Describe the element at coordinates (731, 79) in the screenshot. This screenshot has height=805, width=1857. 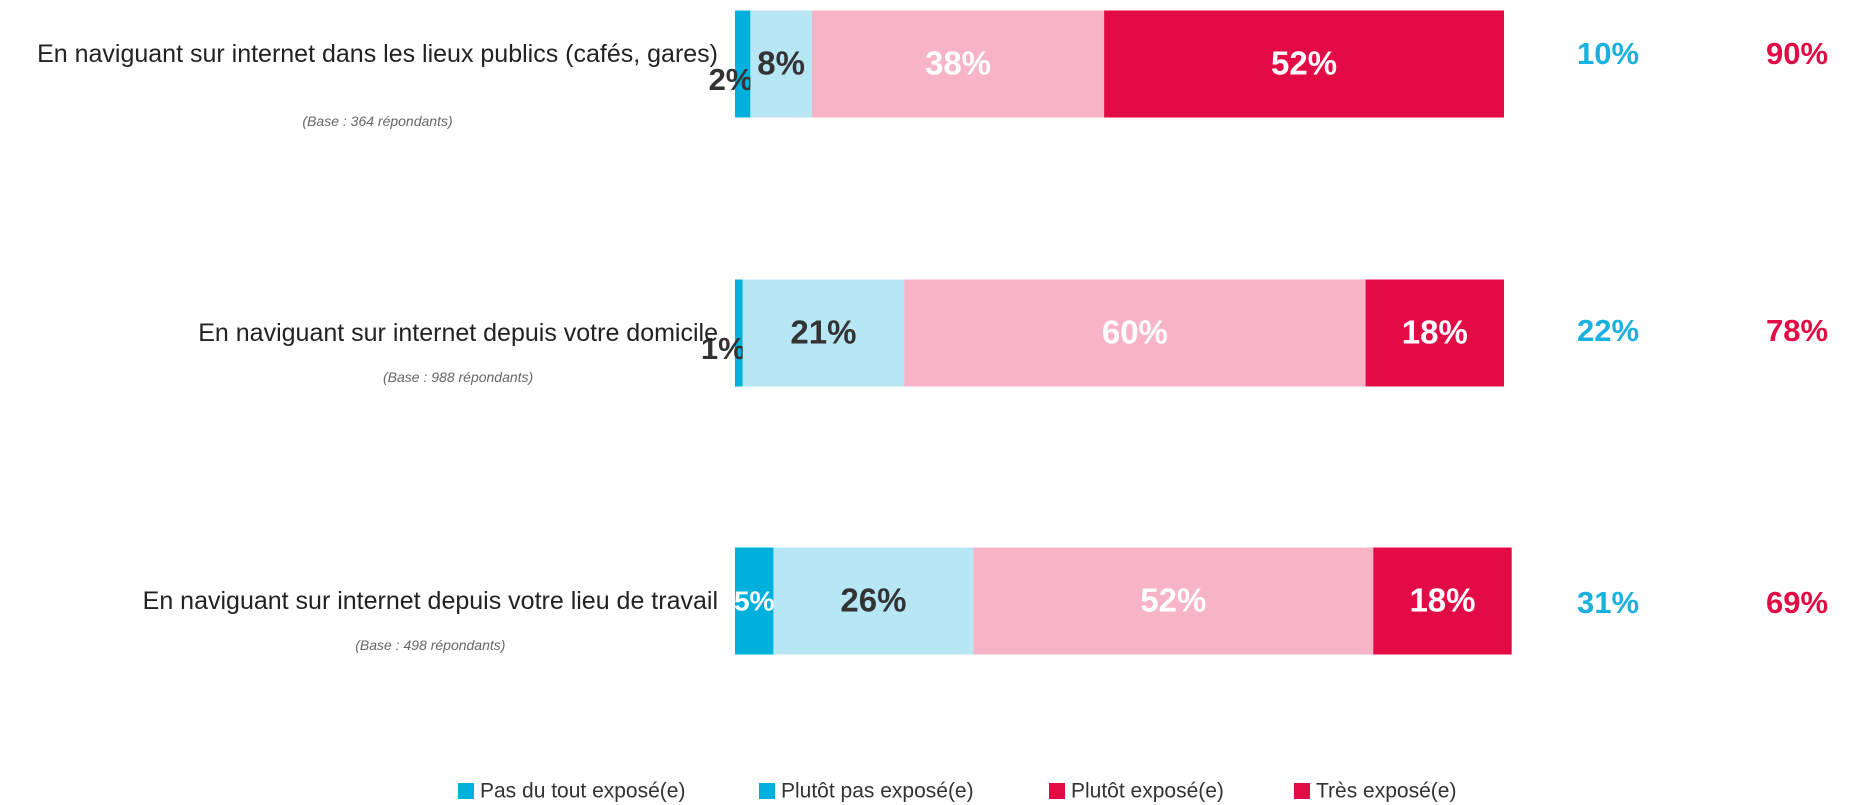
I see `value-label: 2%` at that location.